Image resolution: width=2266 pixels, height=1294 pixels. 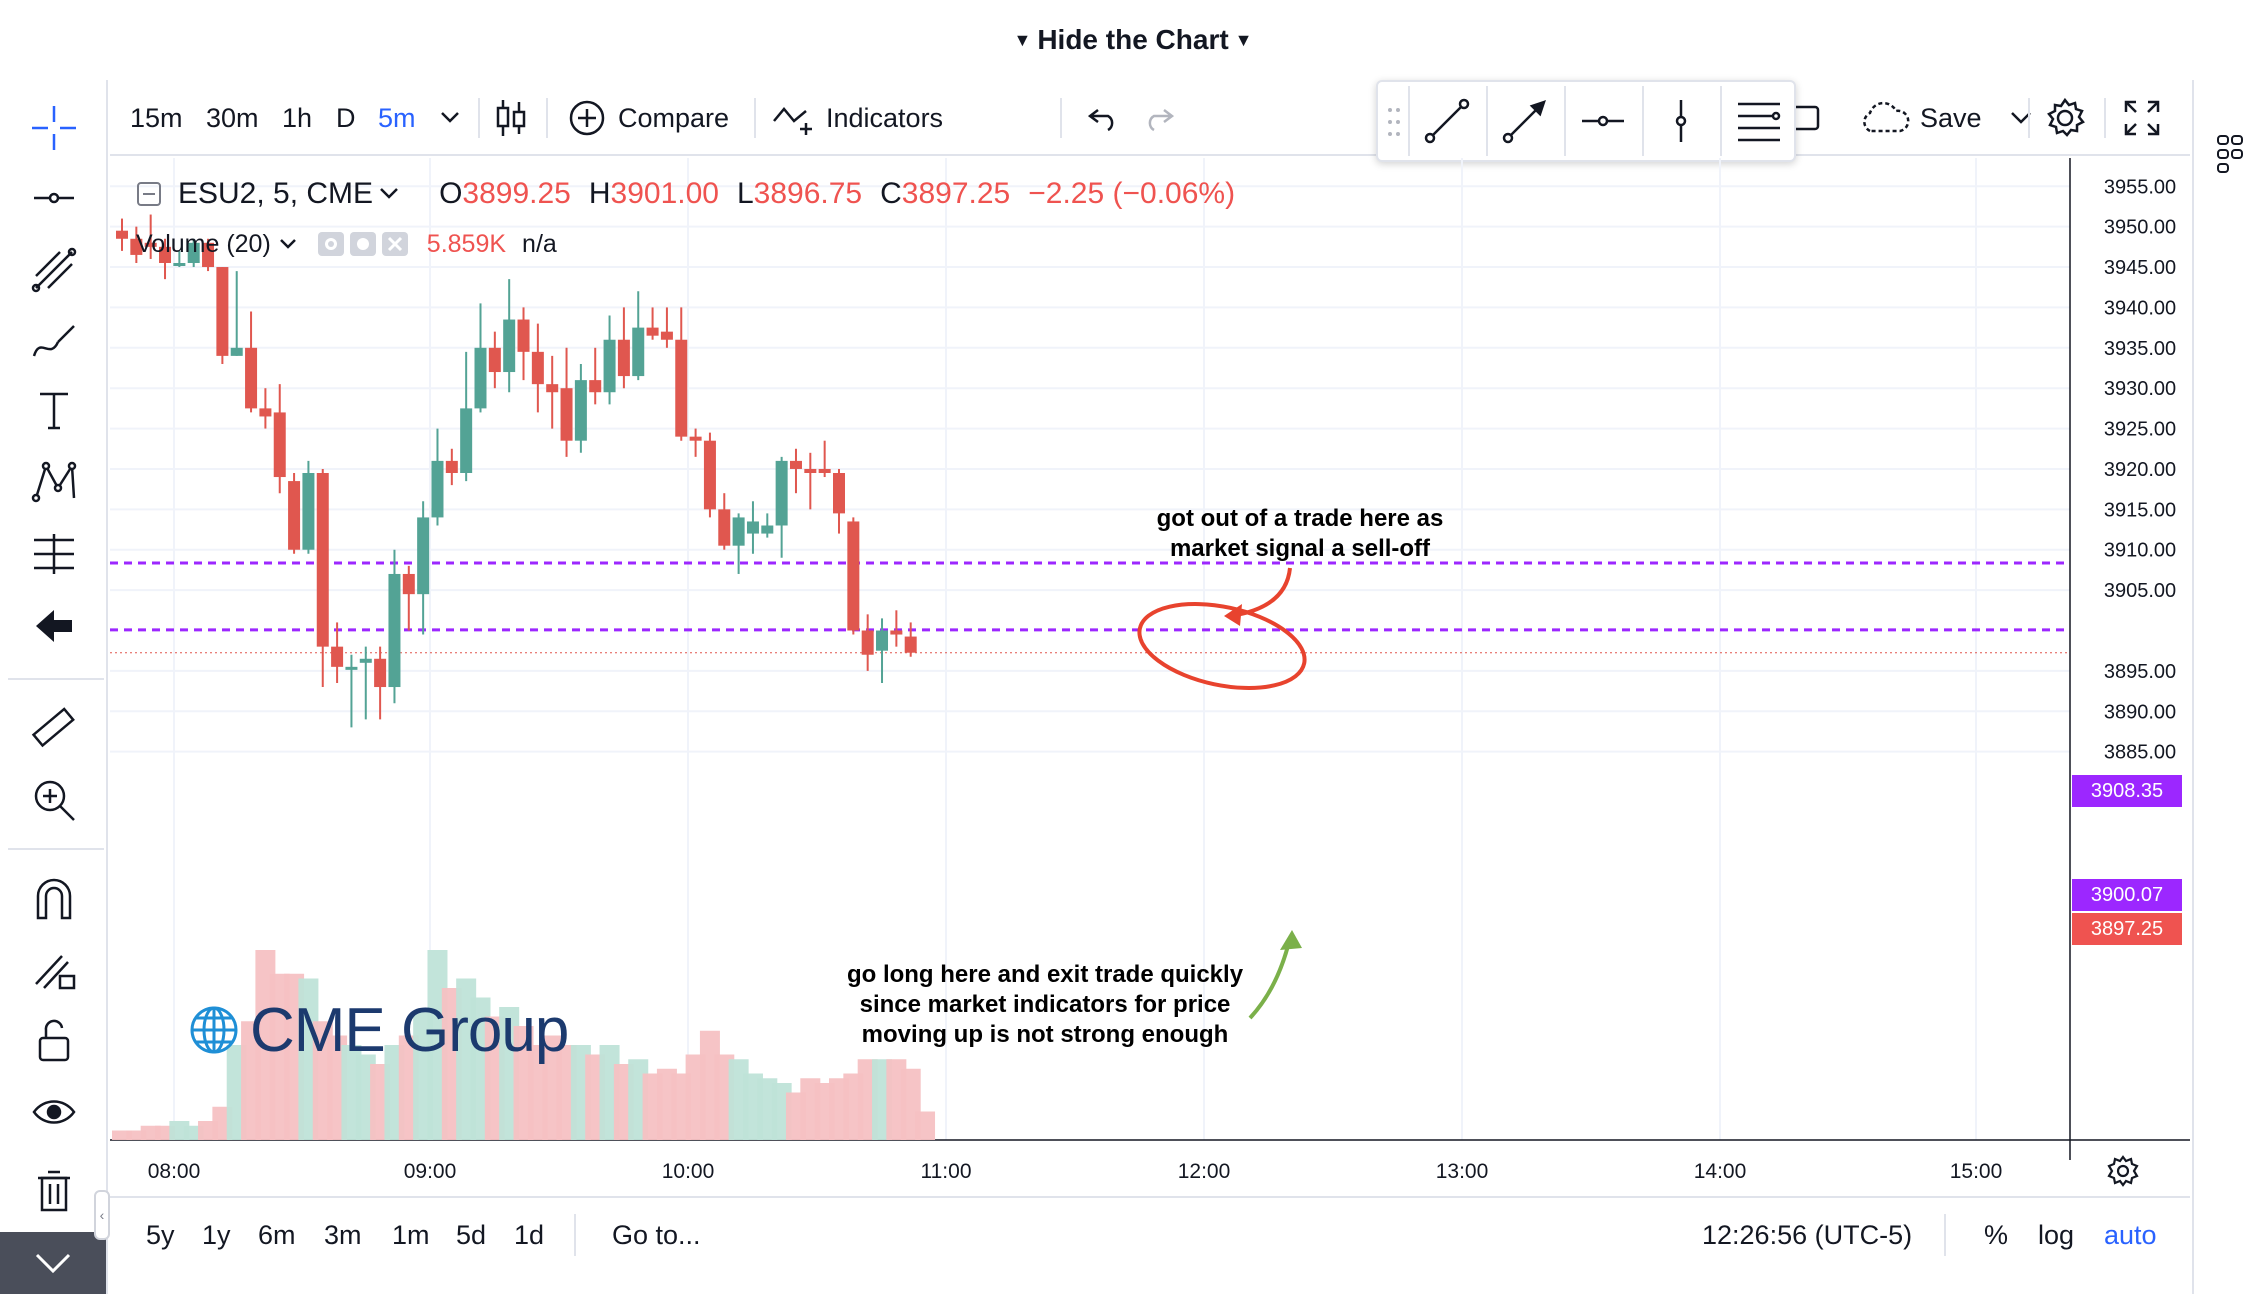 I want to click on fullscreen-button, so click(x=2142, y=118).